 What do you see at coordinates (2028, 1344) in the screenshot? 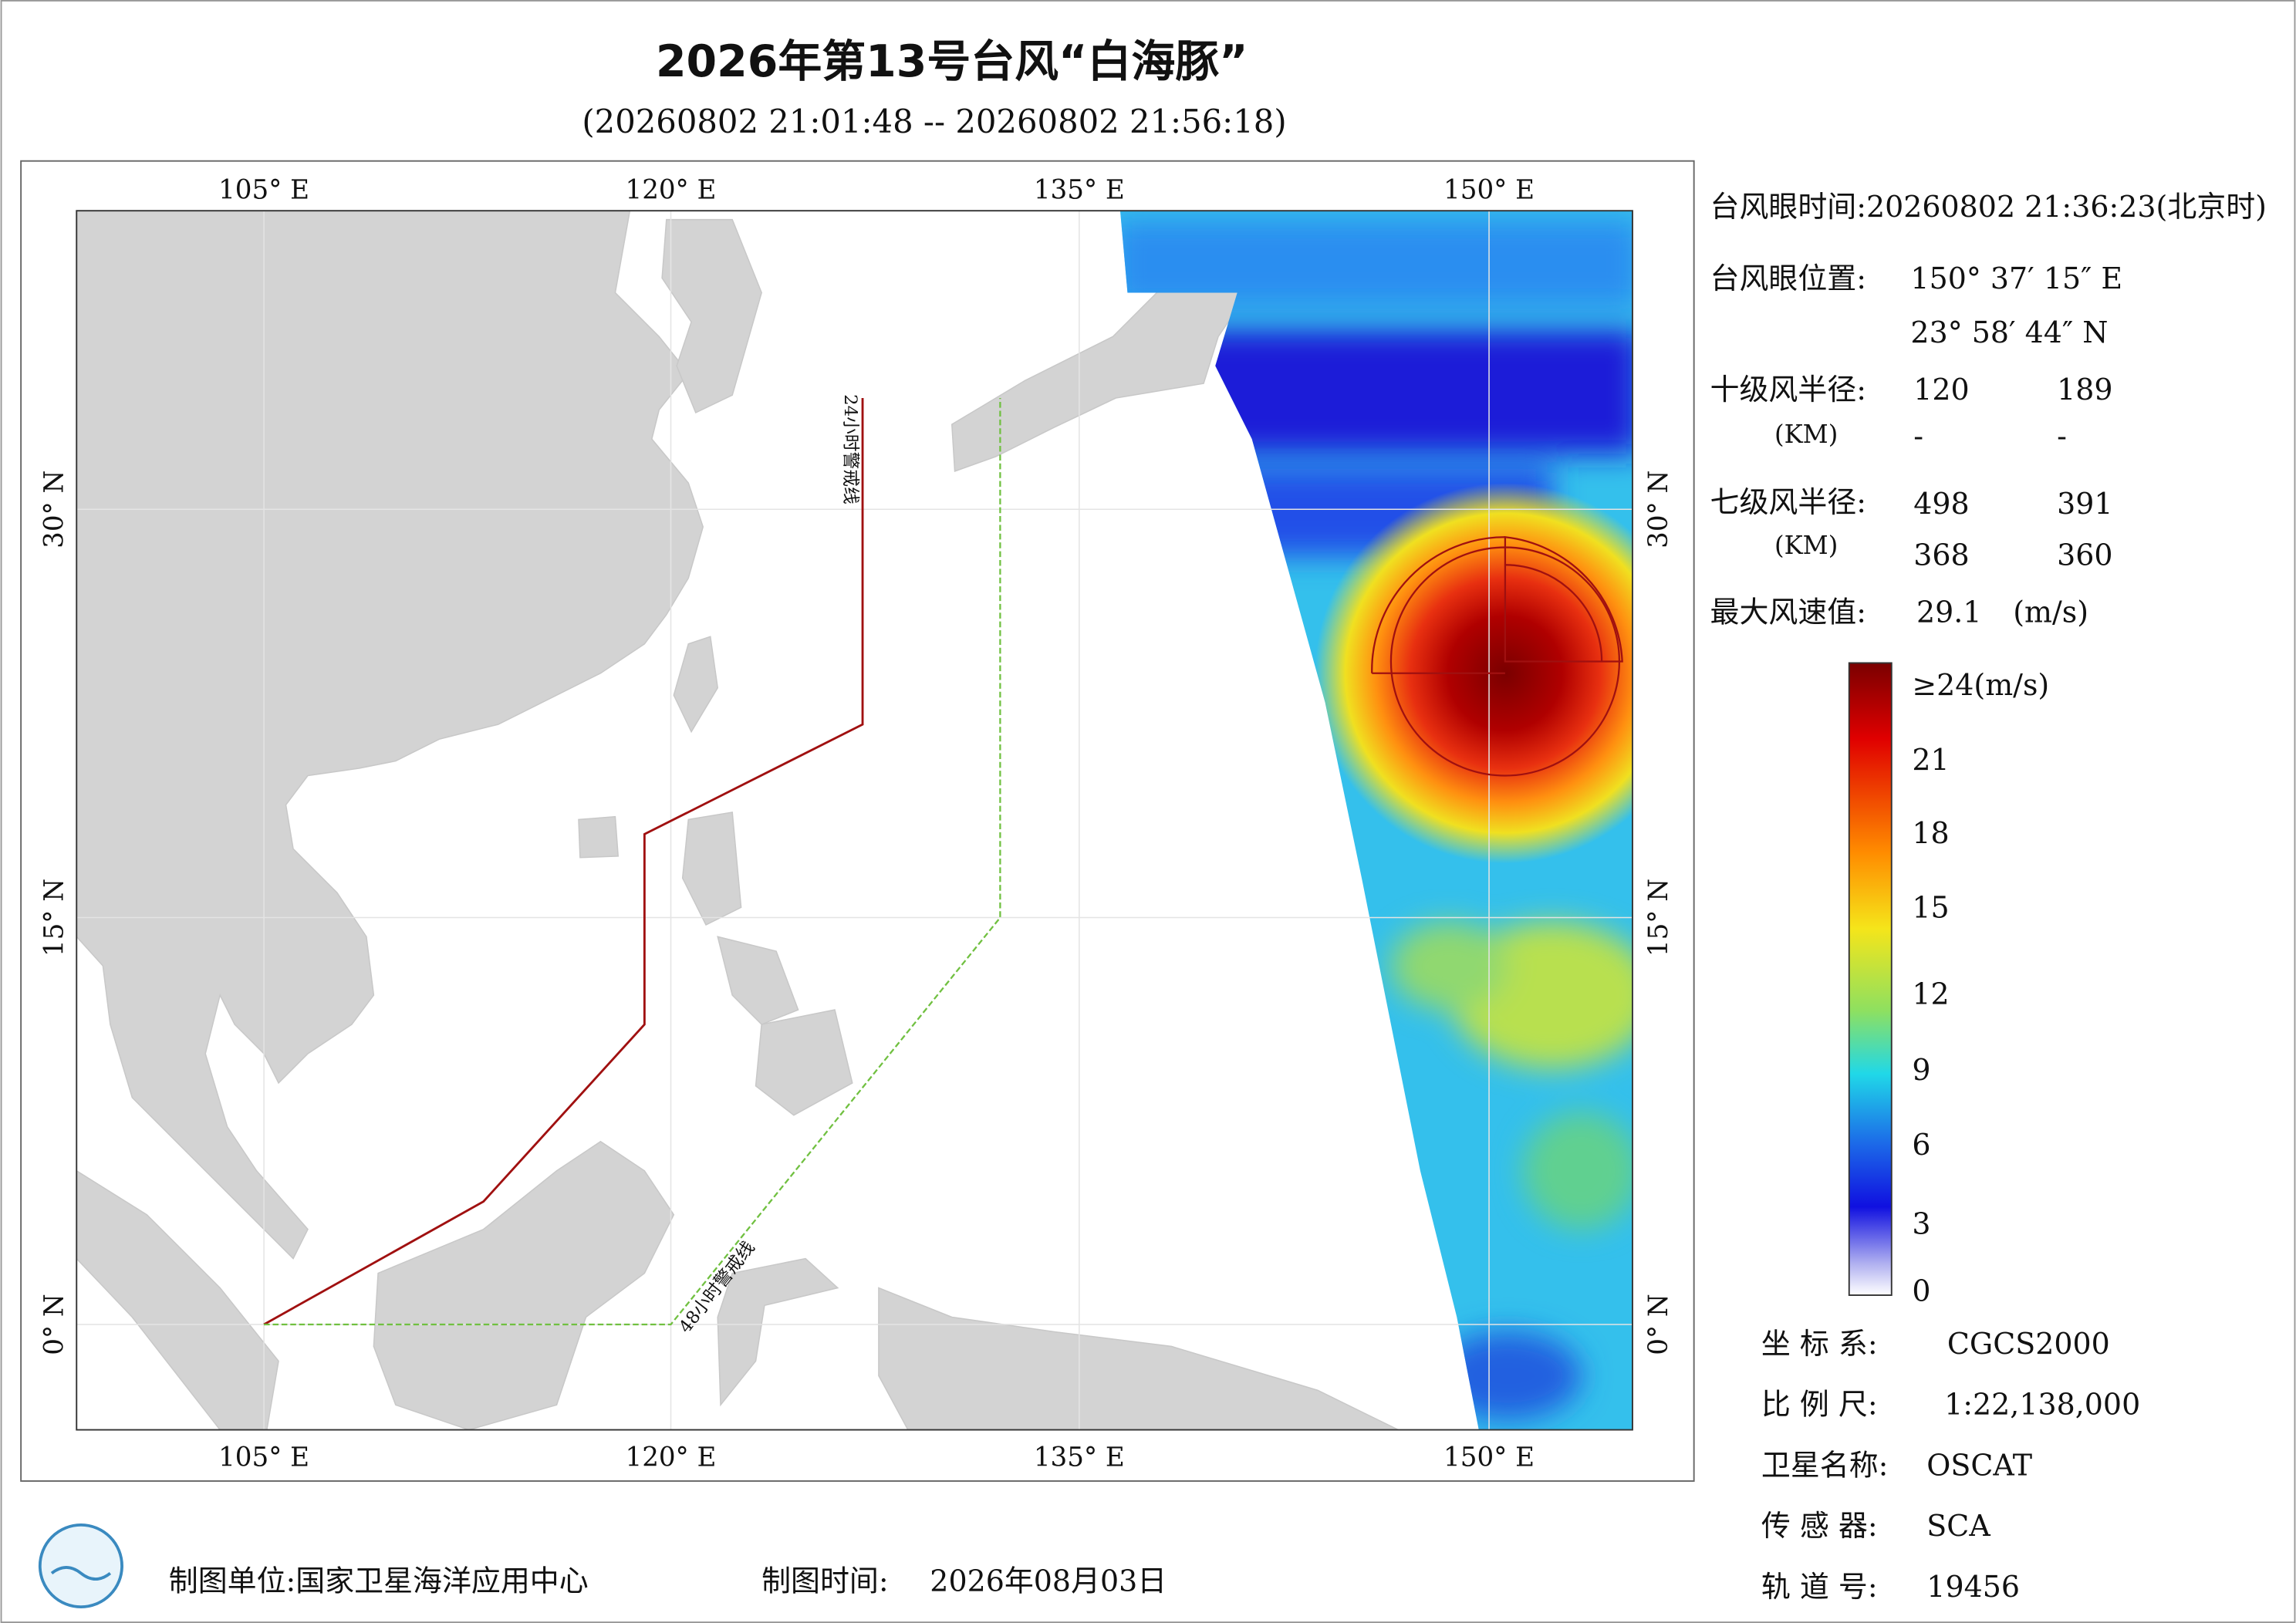
I see `meta-value: CGCS2000` at bounding box center [2028, 1344].